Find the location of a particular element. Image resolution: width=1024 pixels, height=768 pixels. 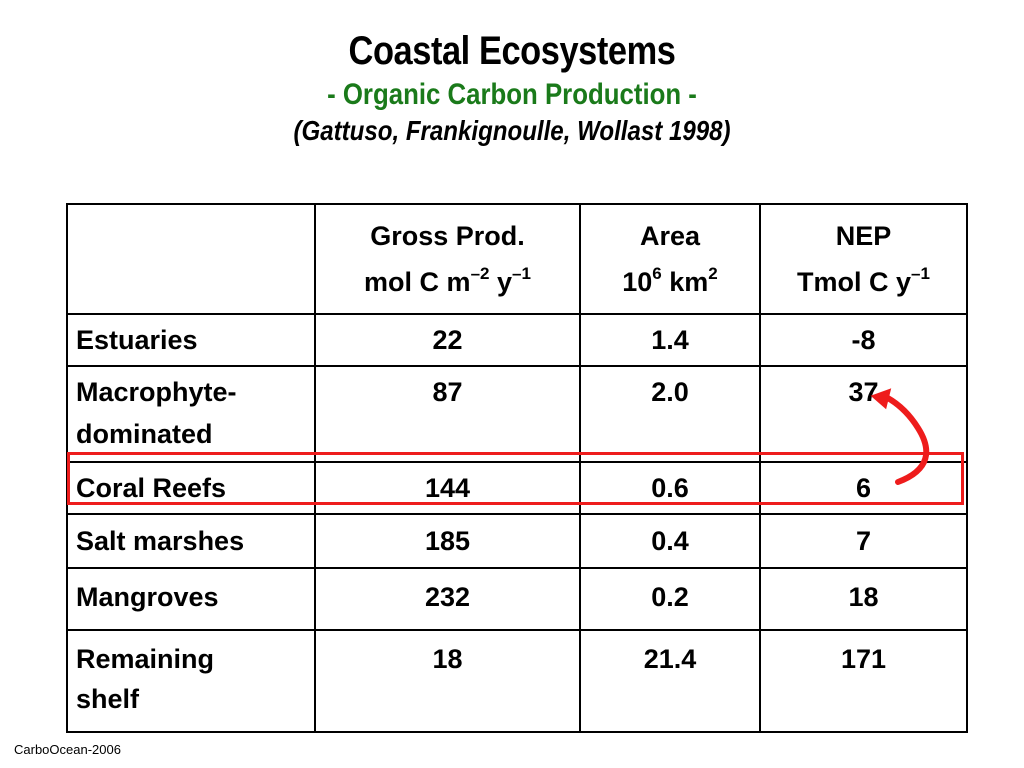

row-label: Estuaries is located at coordinates (191, 340).